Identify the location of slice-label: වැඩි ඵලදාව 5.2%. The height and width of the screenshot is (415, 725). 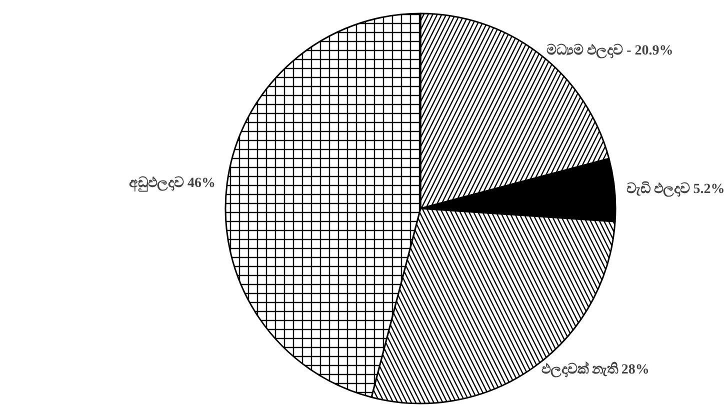
(675, 189).